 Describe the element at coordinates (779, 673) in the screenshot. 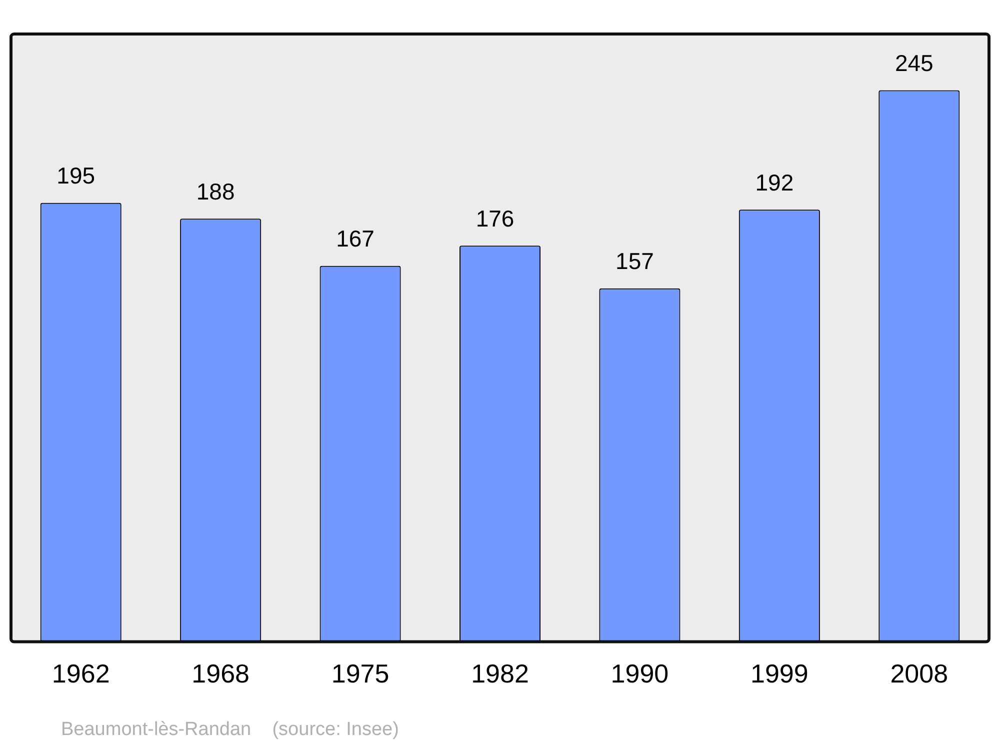

I see `x-tick-label: 1999` at that location.